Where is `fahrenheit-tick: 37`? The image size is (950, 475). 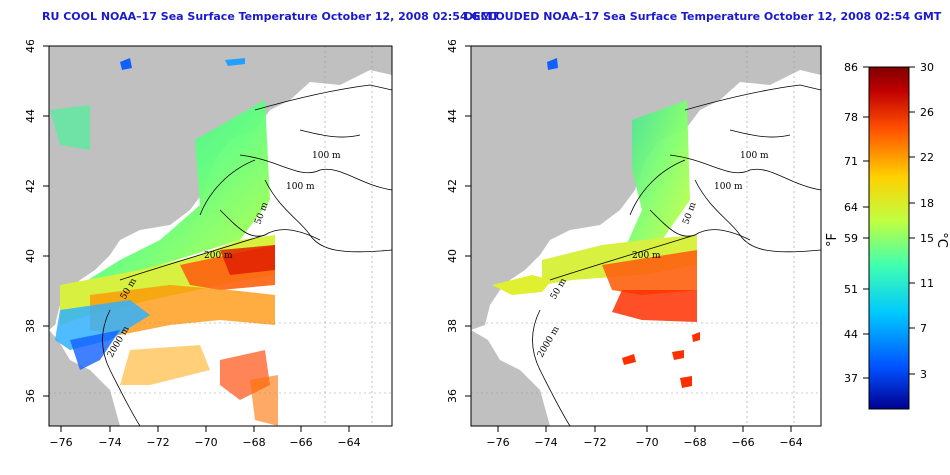 fahrenheit-tick: 37 is located at coordinates (851, 378).